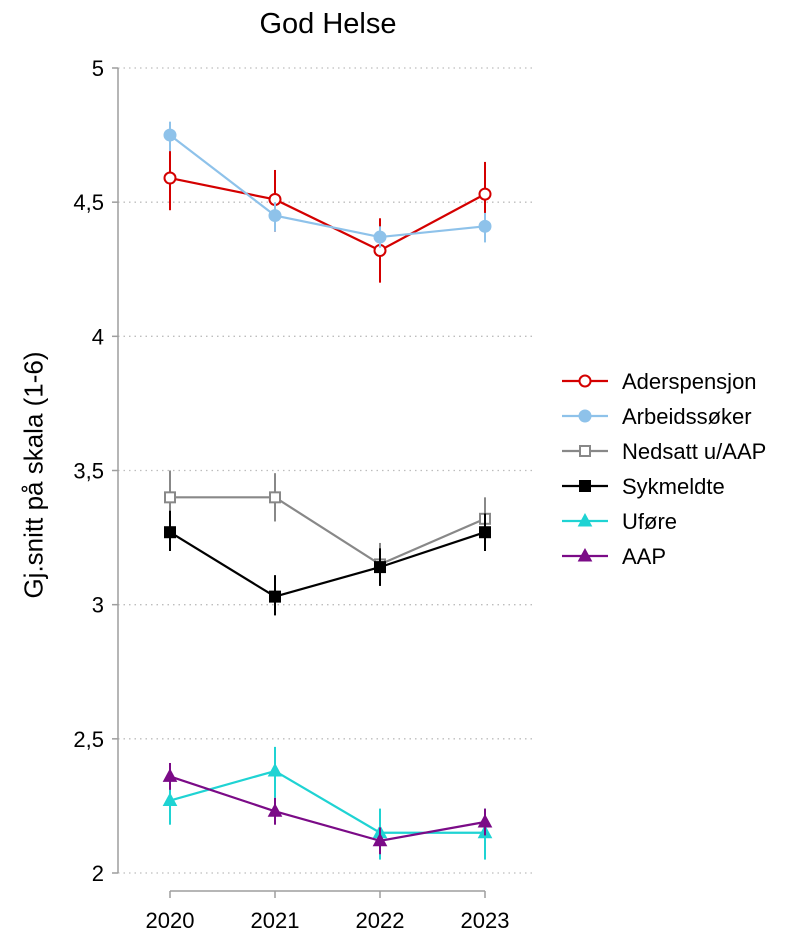  I want to click on x-tick-label: 2021, so click(275, 920).